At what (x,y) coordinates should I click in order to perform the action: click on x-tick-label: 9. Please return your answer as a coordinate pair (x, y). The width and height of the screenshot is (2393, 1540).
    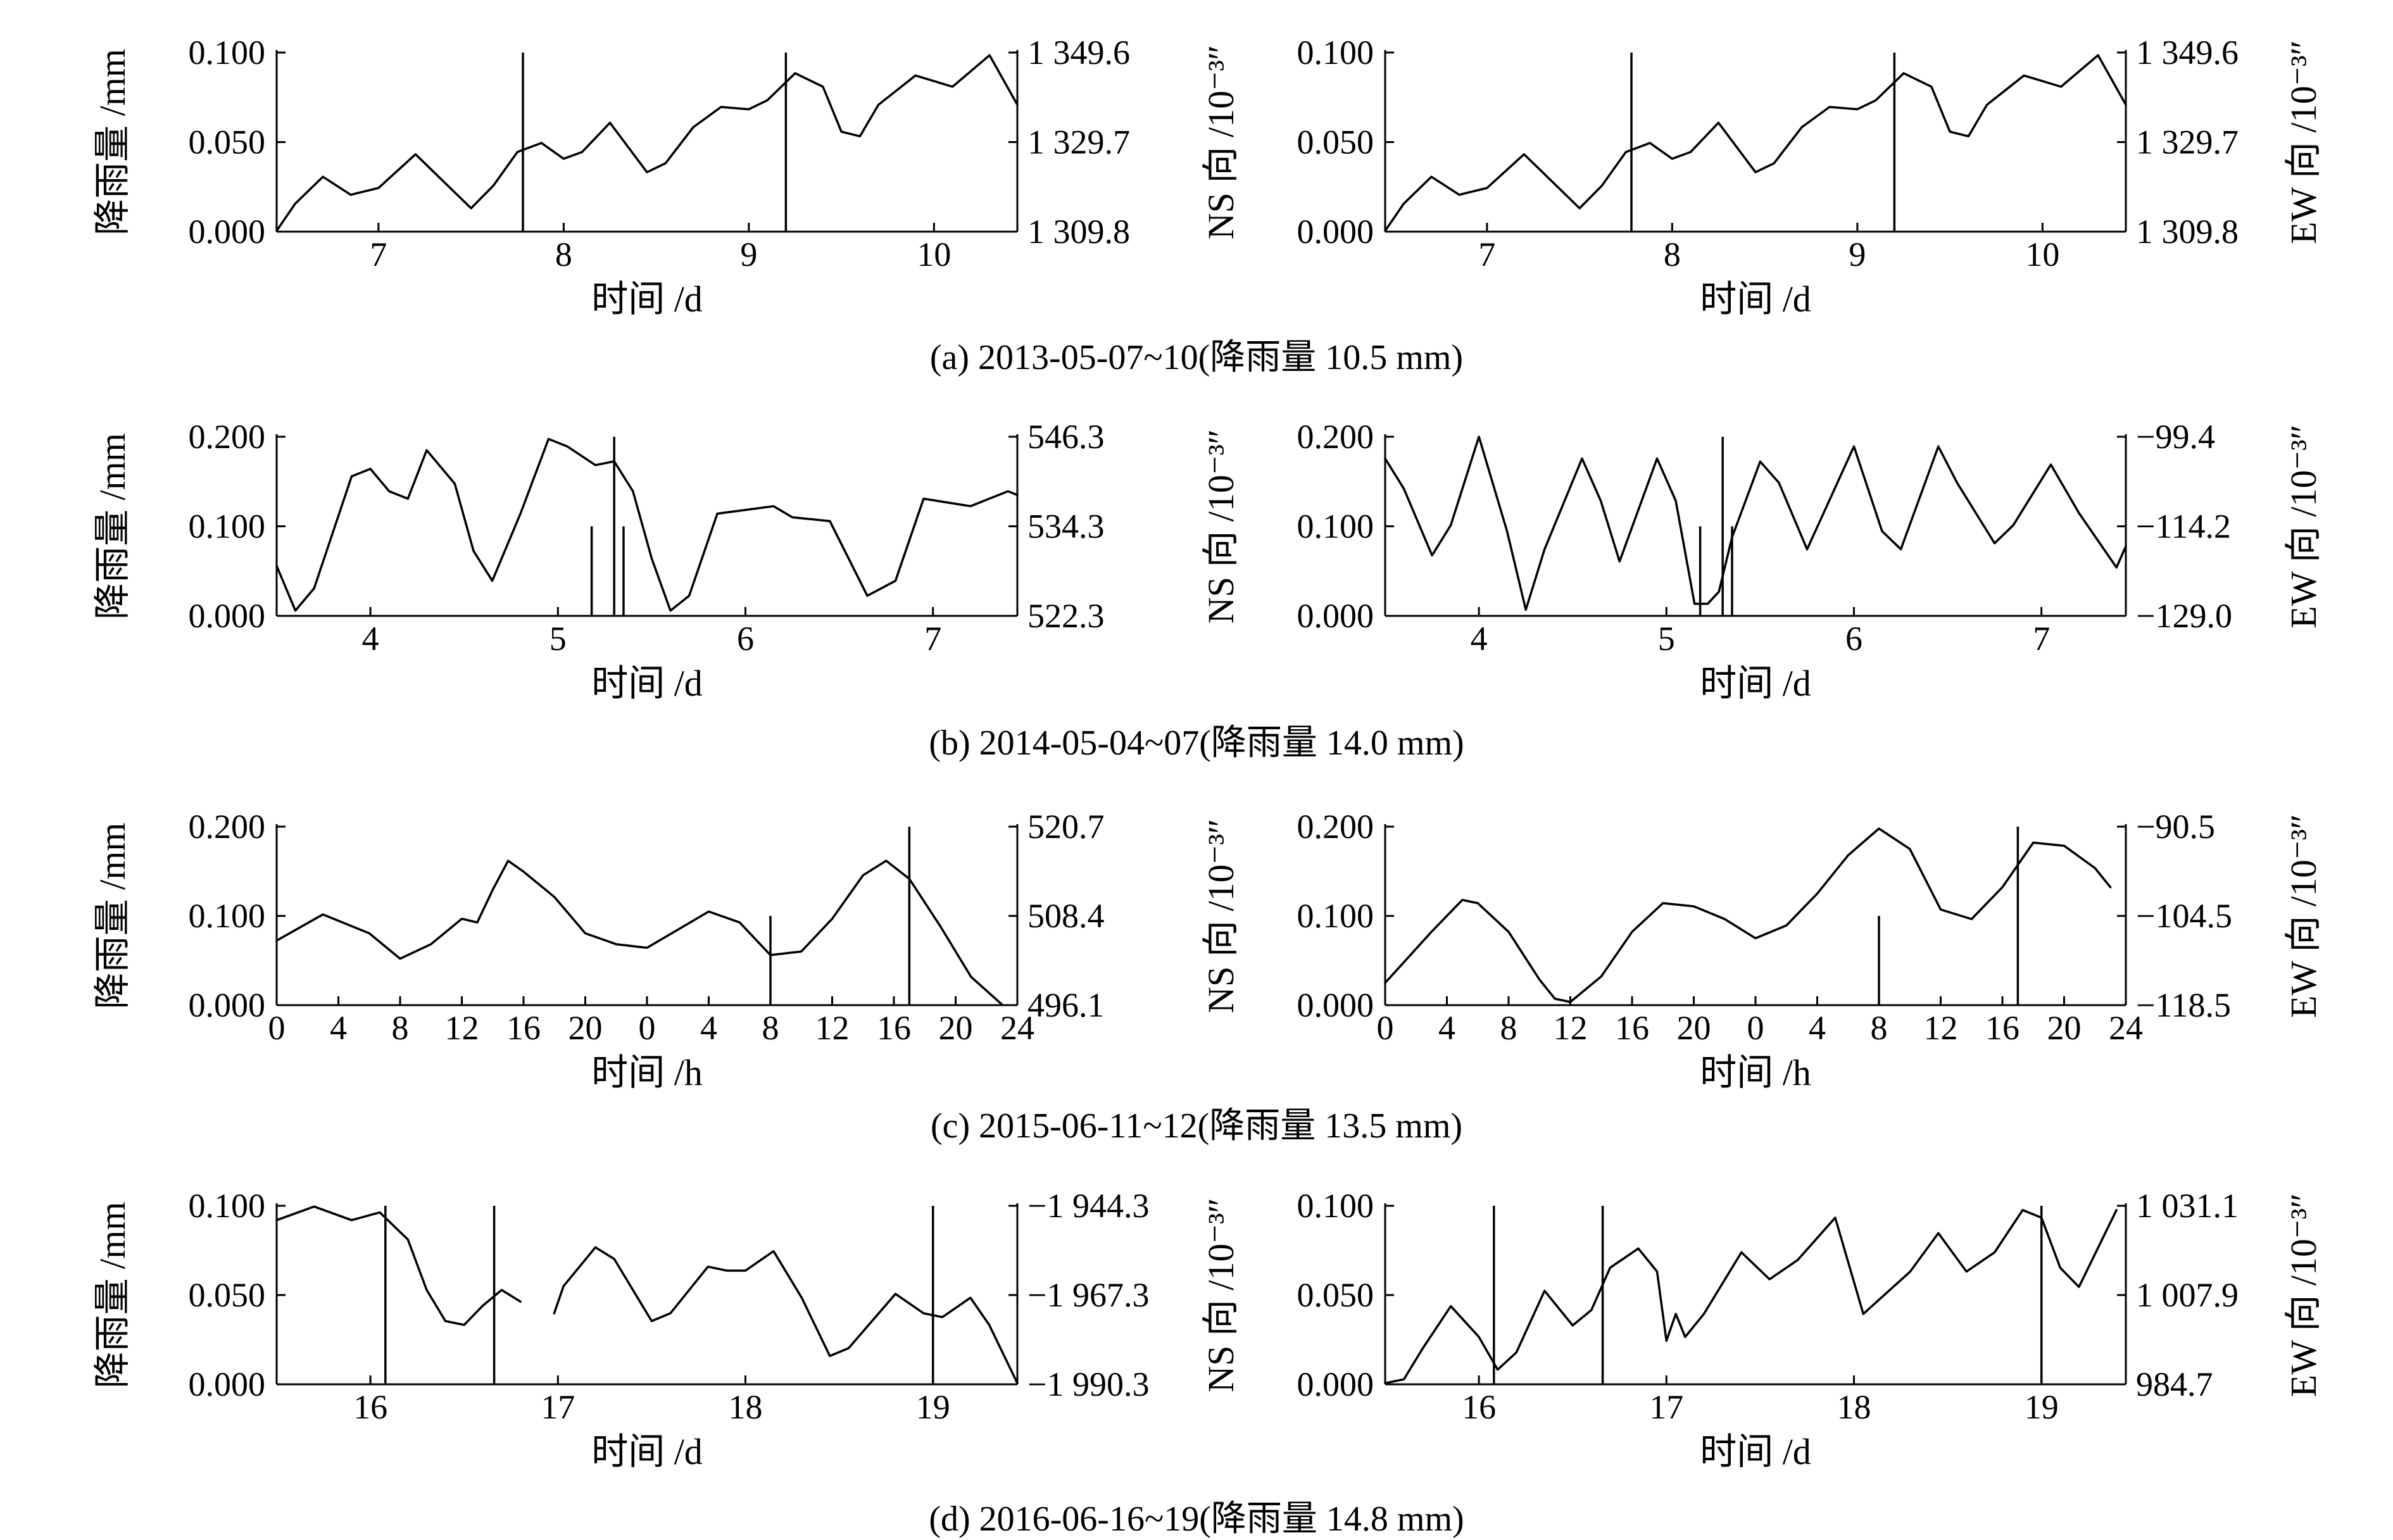
    Looking at the image, I should click on (749, 254).